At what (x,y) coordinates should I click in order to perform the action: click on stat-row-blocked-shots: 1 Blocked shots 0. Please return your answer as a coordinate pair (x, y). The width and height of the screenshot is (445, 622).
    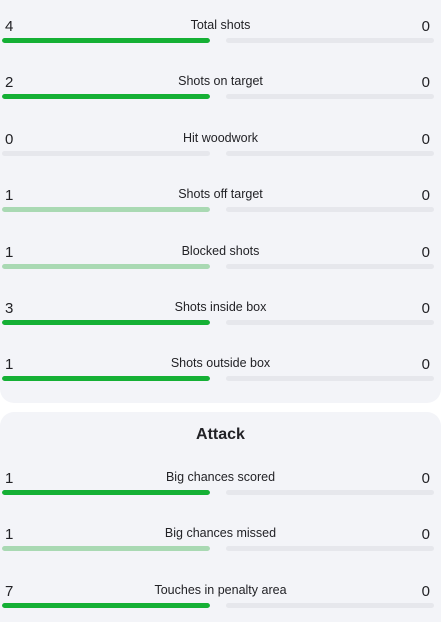
    Looking at the image, I should click on (220, 263).